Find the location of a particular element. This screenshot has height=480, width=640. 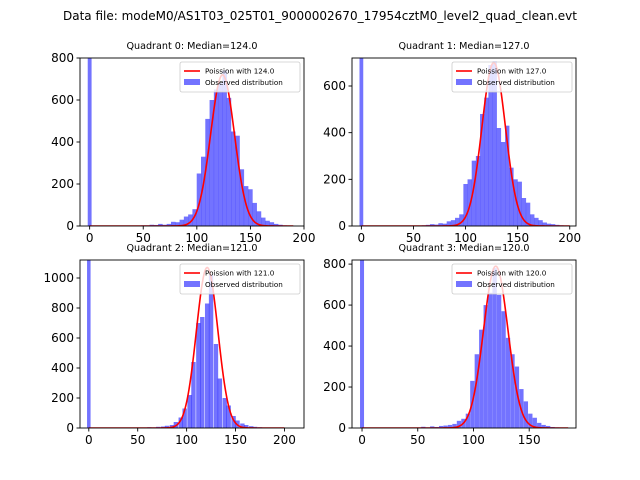

legend-label: Poission with 127.0 is located at coordinates (512, 71).